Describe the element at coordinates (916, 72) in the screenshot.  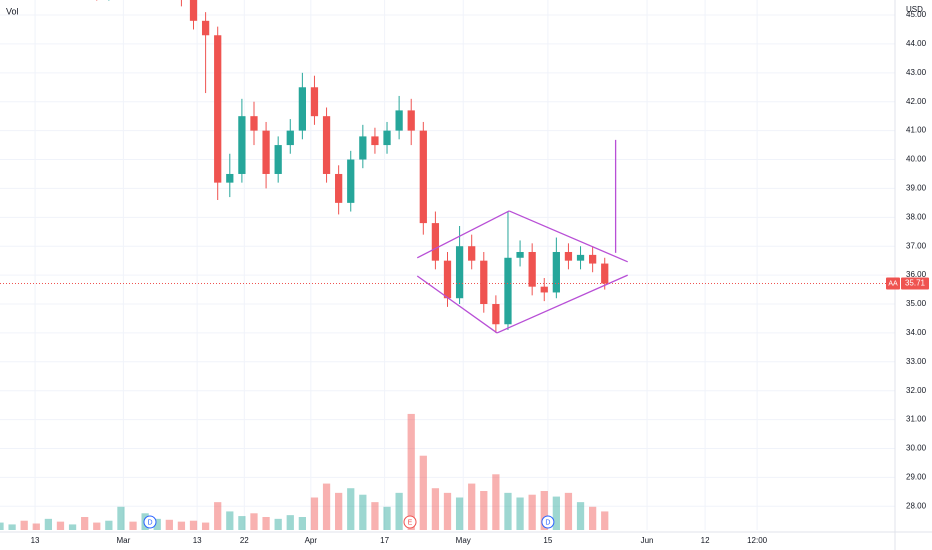
I see `y-tick-label: 43.00` at that location.